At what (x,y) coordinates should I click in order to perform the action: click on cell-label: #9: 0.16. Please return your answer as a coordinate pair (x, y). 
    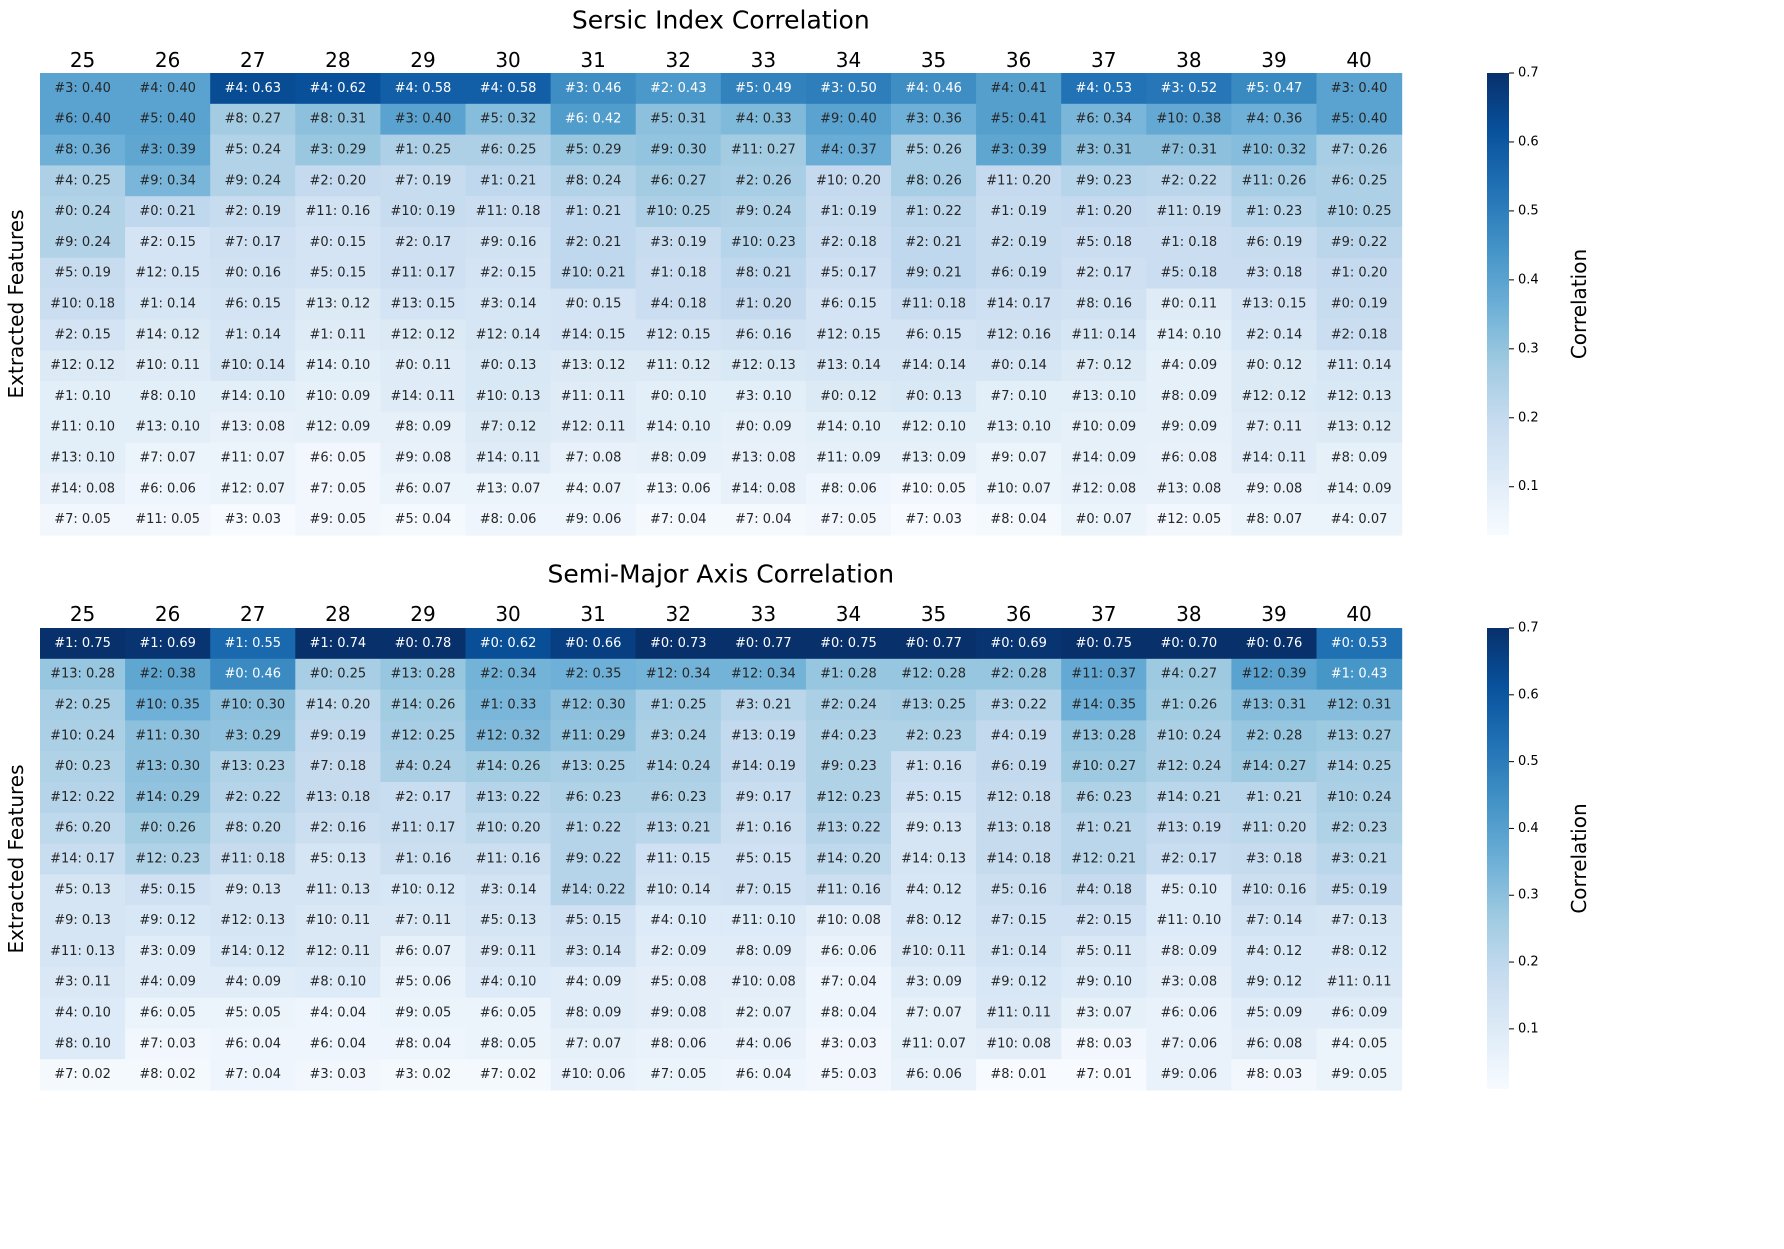
    Looking at the image, I should click on (508, 242).